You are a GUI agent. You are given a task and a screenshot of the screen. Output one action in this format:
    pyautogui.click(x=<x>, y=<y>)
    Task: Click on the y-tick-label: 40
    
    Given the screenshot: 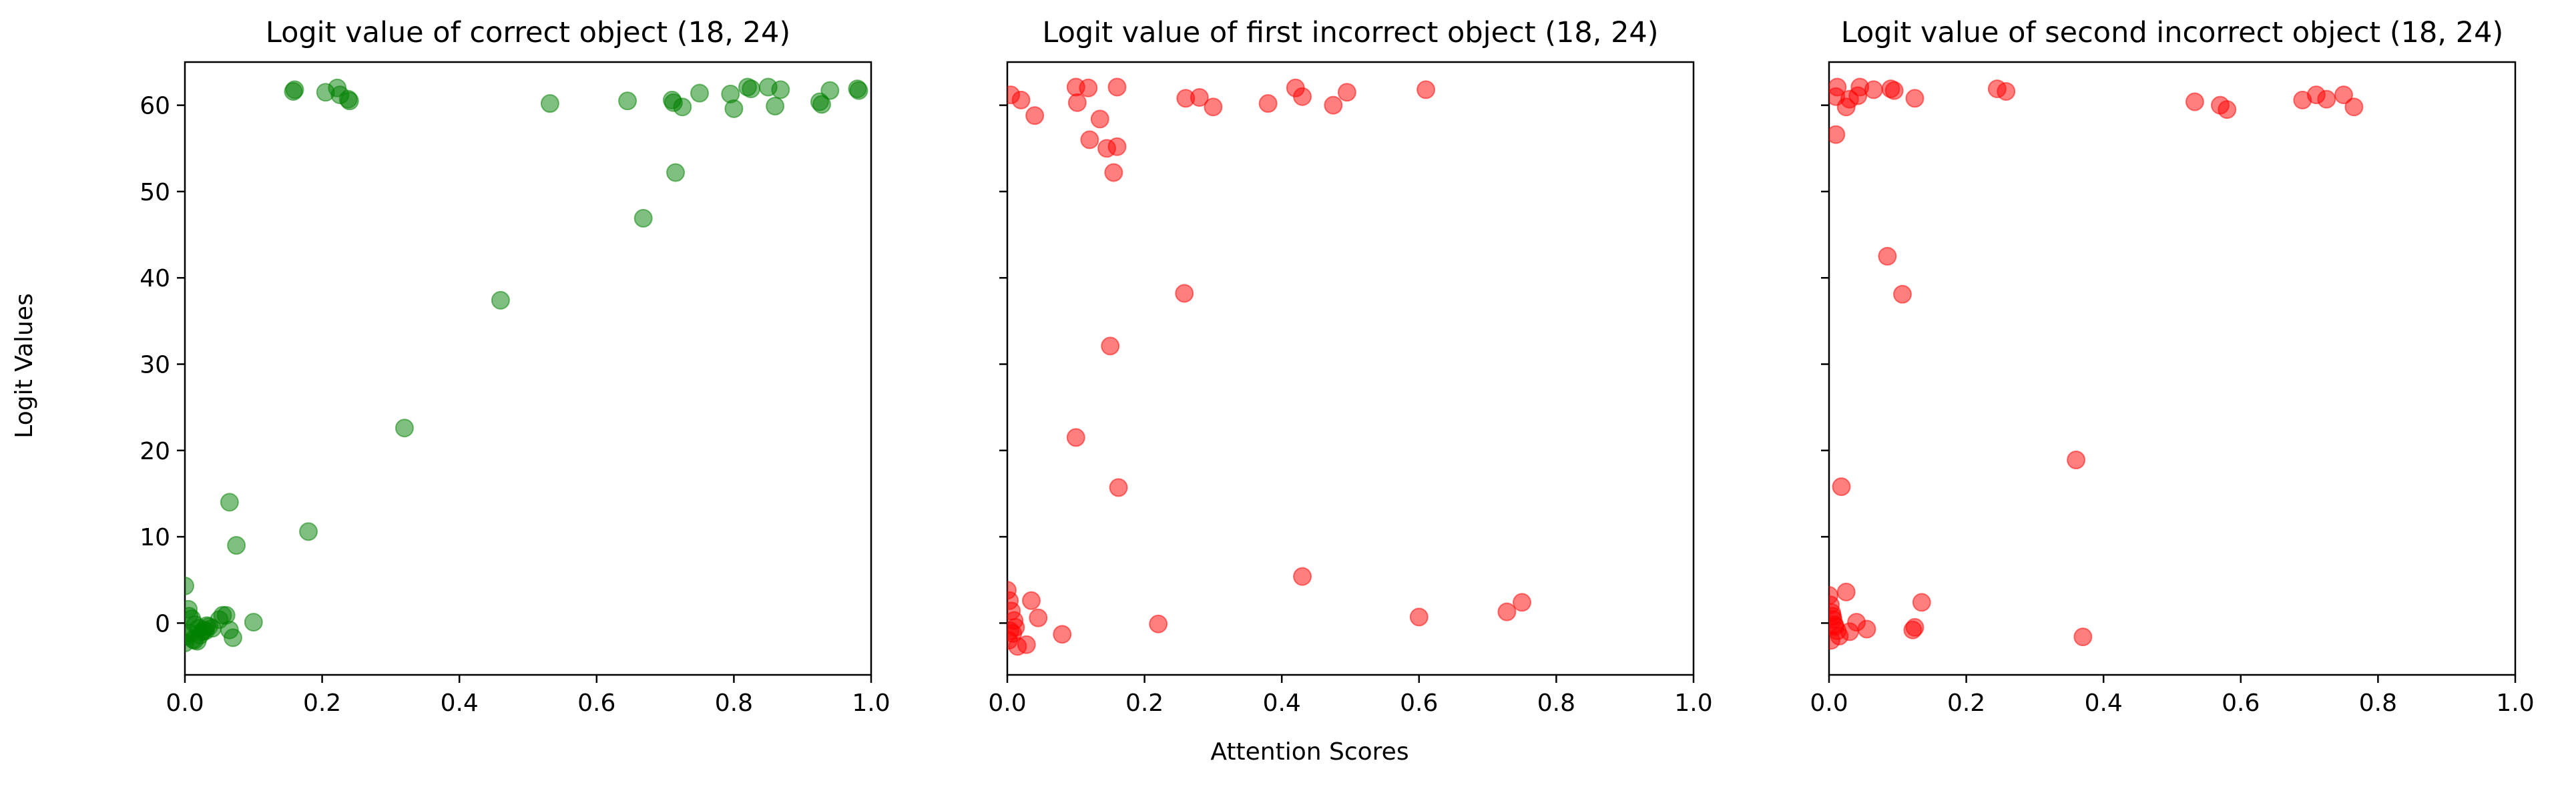 What is the action you would take?
    pyautogui.click(x=155, y=278)
    